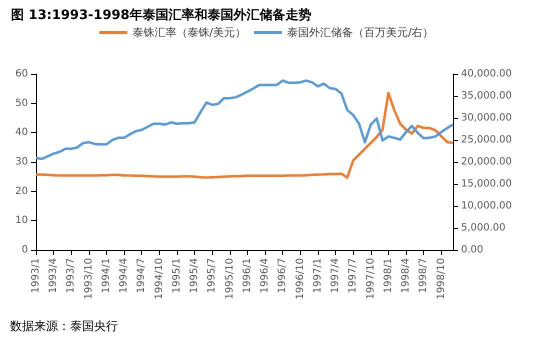 The image size is (533, 340). I want to click on x-tick-label: 1995/10, so click(230, 279).